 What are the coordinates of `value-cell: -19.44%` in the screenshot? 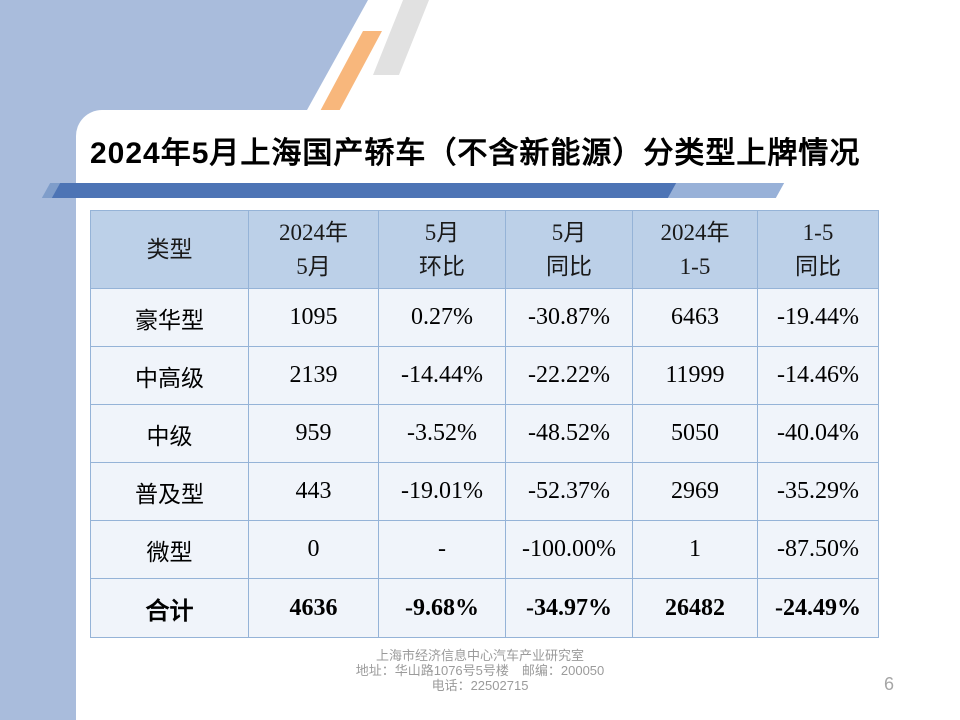 It's located at (818, 317).